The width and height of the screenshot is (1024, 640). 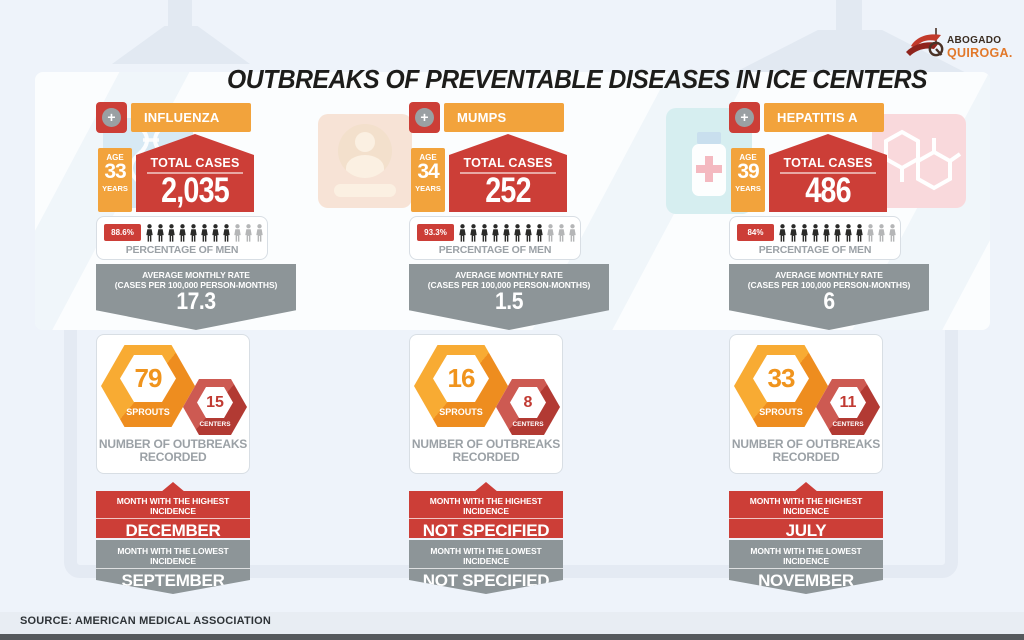 What do you see at coordinates (122, 232) in the screenshot?
I see `pct-men-value: 88.6%` at bounding box center [122, 232].